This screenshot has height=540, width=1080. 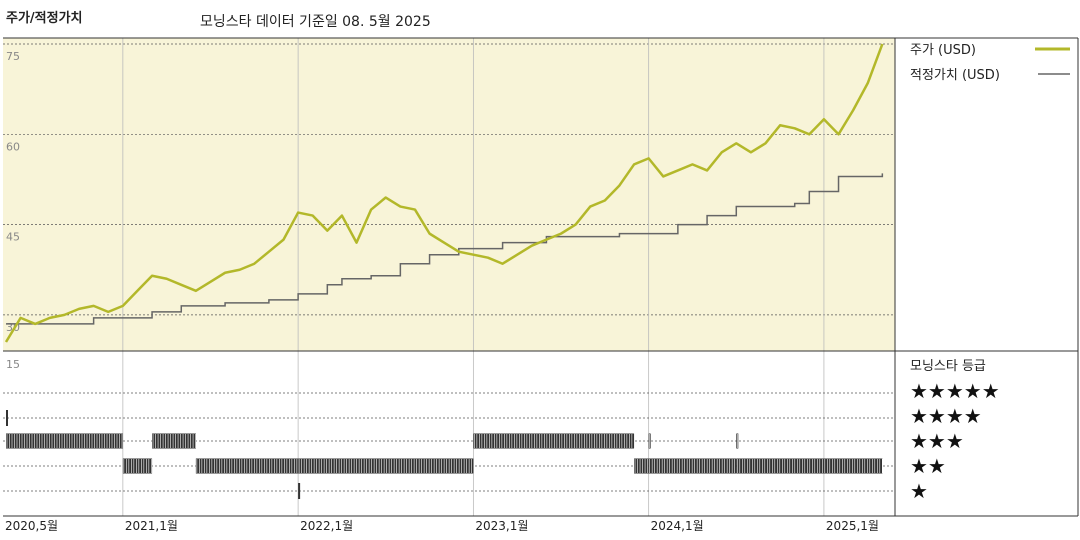 What do you see at coordinates (928, 466) in the screenshot?
I see `rating-2-stars: ★★` at bounding box center [928, 466].